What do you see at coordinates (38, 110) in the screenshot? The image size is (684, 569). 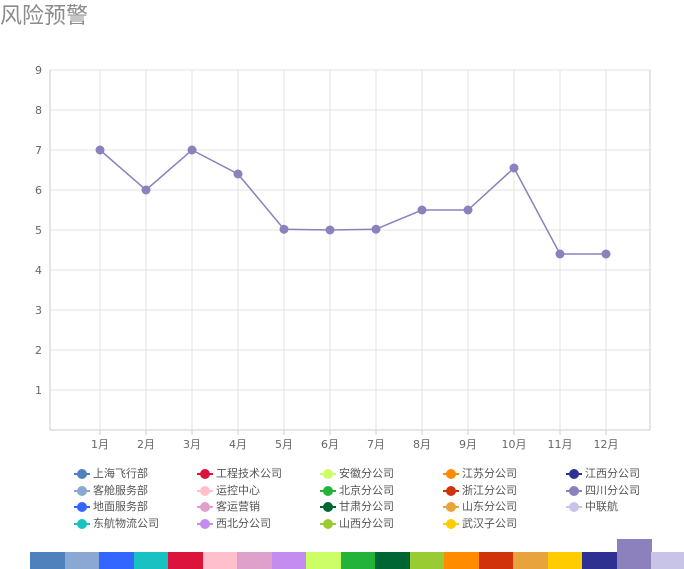 I see `y-tick-label: 8` at bounding box center [38, 110].